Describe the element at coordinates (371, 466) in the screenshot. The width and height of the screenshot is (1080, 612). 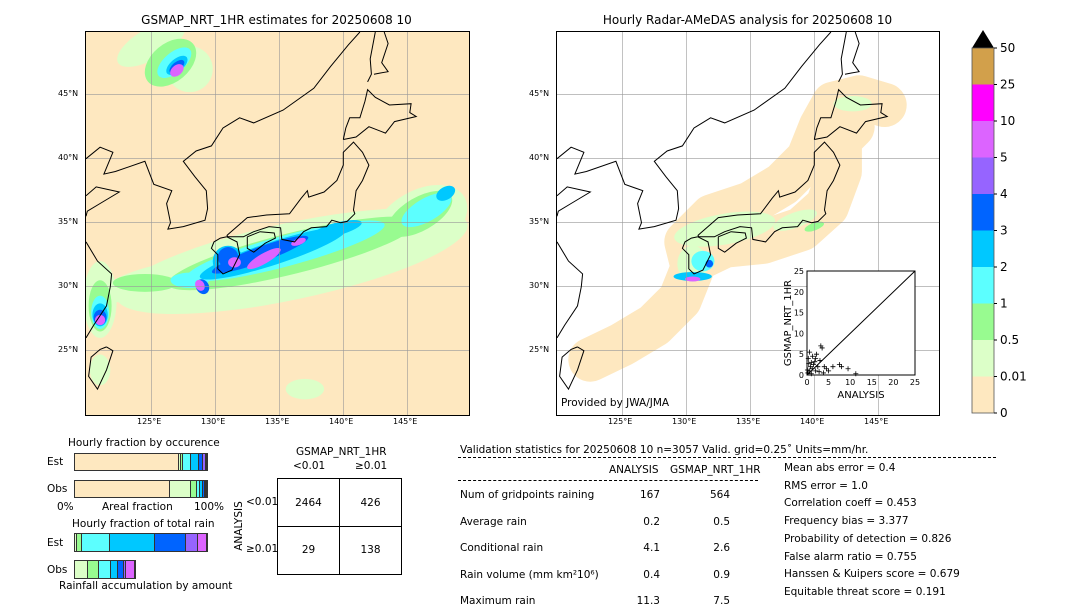
I see `cont-col-1: ≥0.01` at that location.